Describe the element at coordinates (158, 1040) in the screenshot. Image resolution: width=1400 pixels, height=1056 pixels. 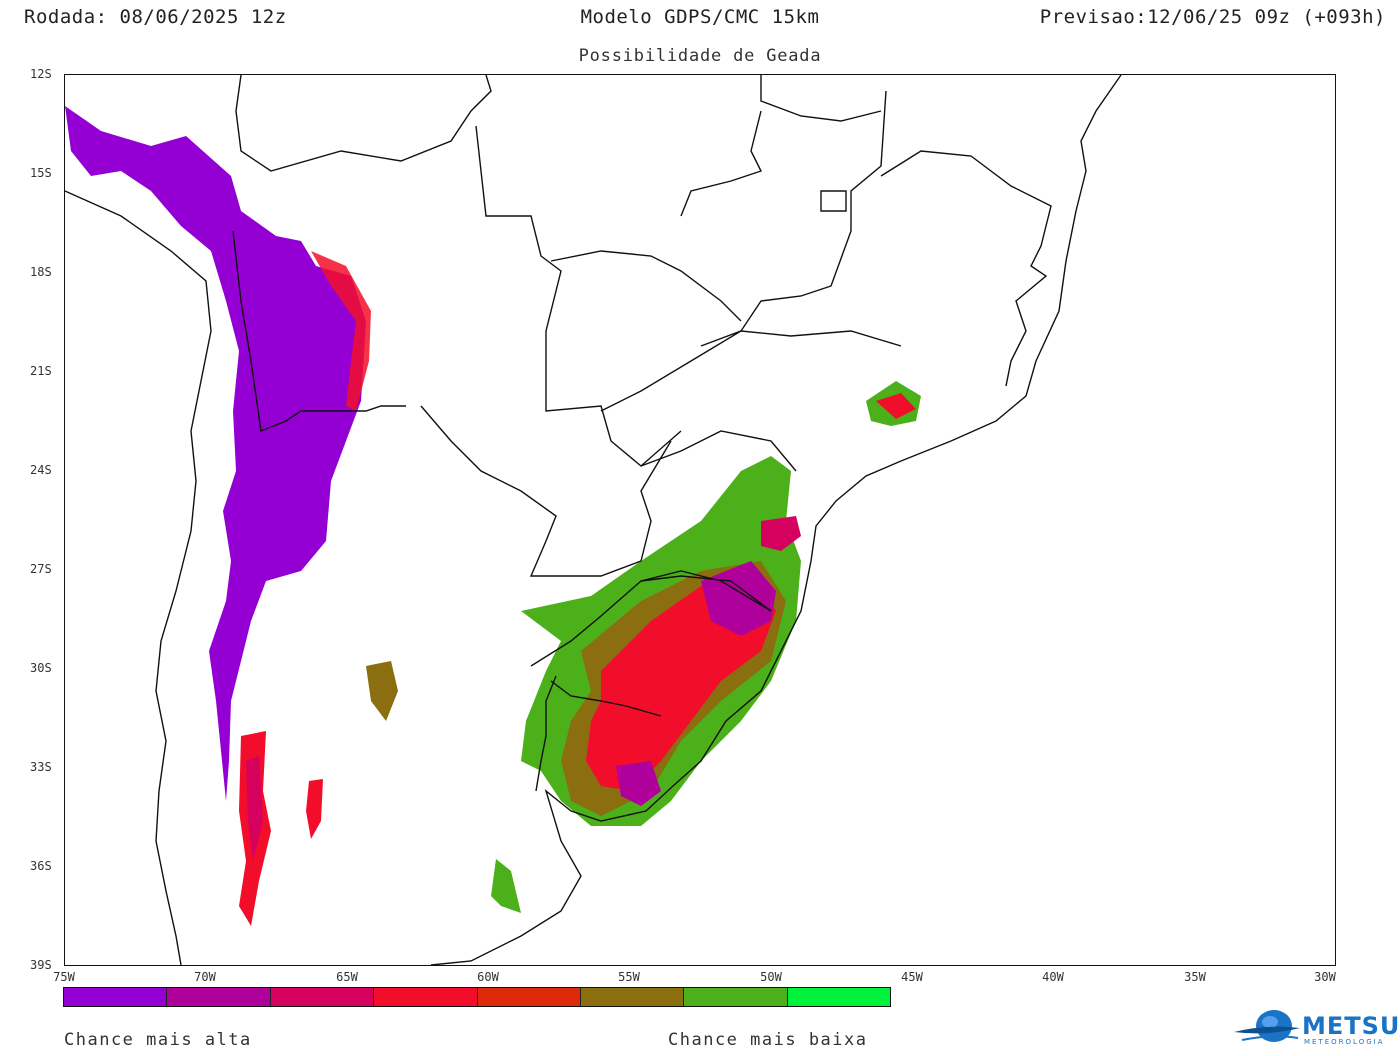
I see `legend-label-high: Chance mais alta` at that location.